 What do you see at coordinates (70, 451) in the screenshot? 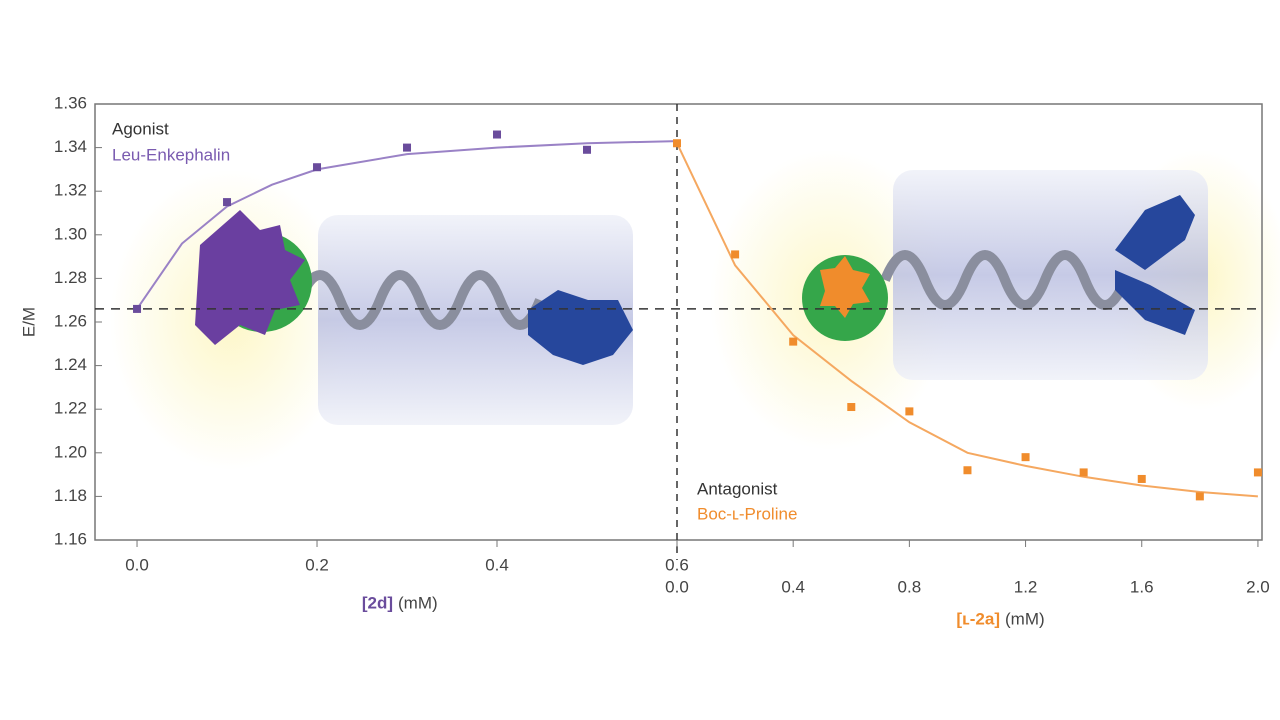
I see `y-tick-label: 1.20` at bounding box center [70, 451].